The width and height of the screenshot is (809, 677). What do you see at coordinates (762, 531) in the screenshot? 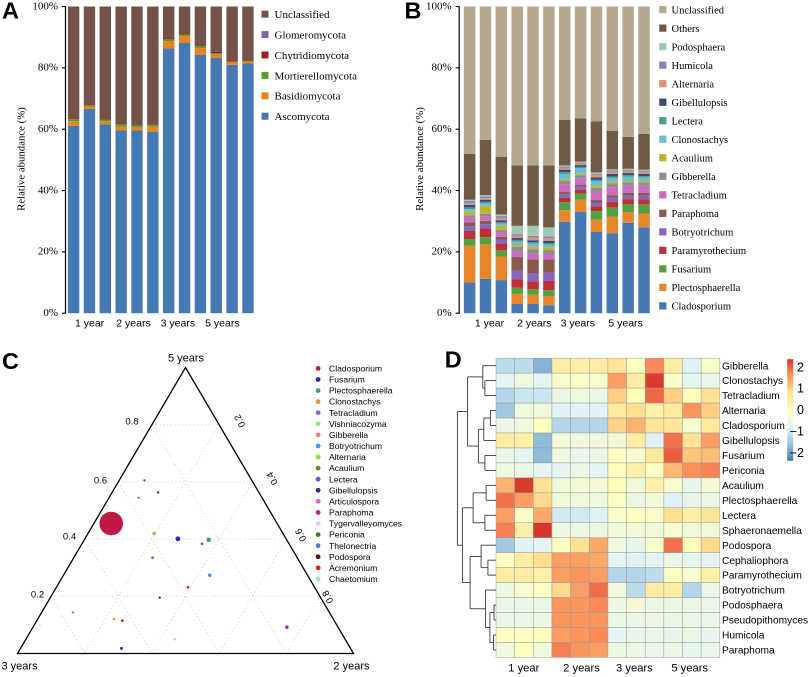
I see `svg-text: Sphaeronaemella` at bounding box center [762, 531].